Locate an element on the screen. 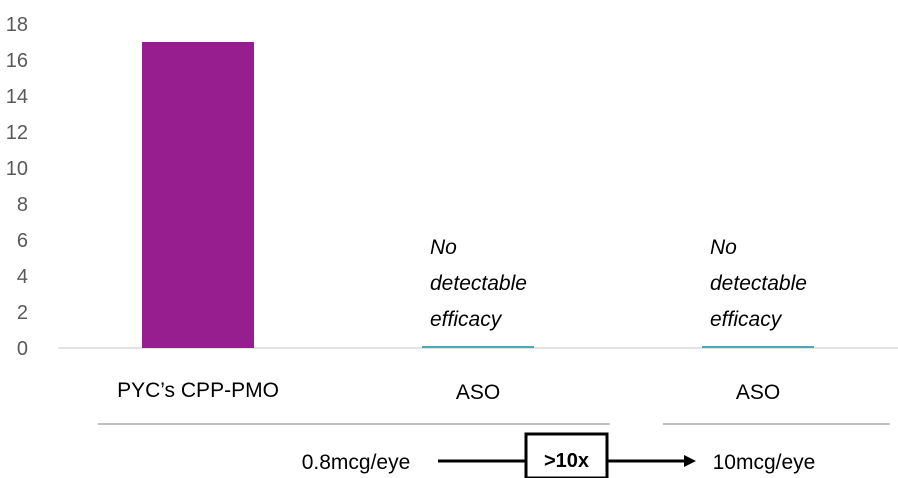 The width and height of the screenshot is (898, 478). y-axis-ticks: 0 2 4 6 8 10 12 14 16 18 is located at coordinates (17, 187).